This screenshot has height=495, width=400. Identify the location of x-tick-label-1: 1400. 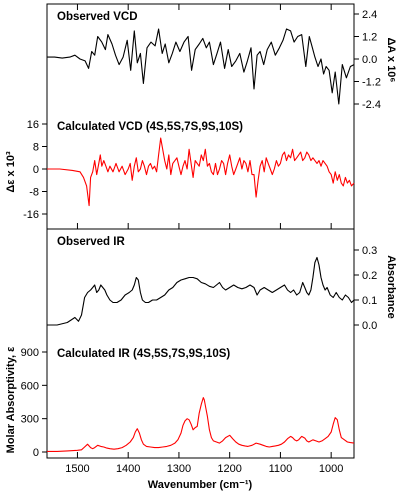
(128, 469).